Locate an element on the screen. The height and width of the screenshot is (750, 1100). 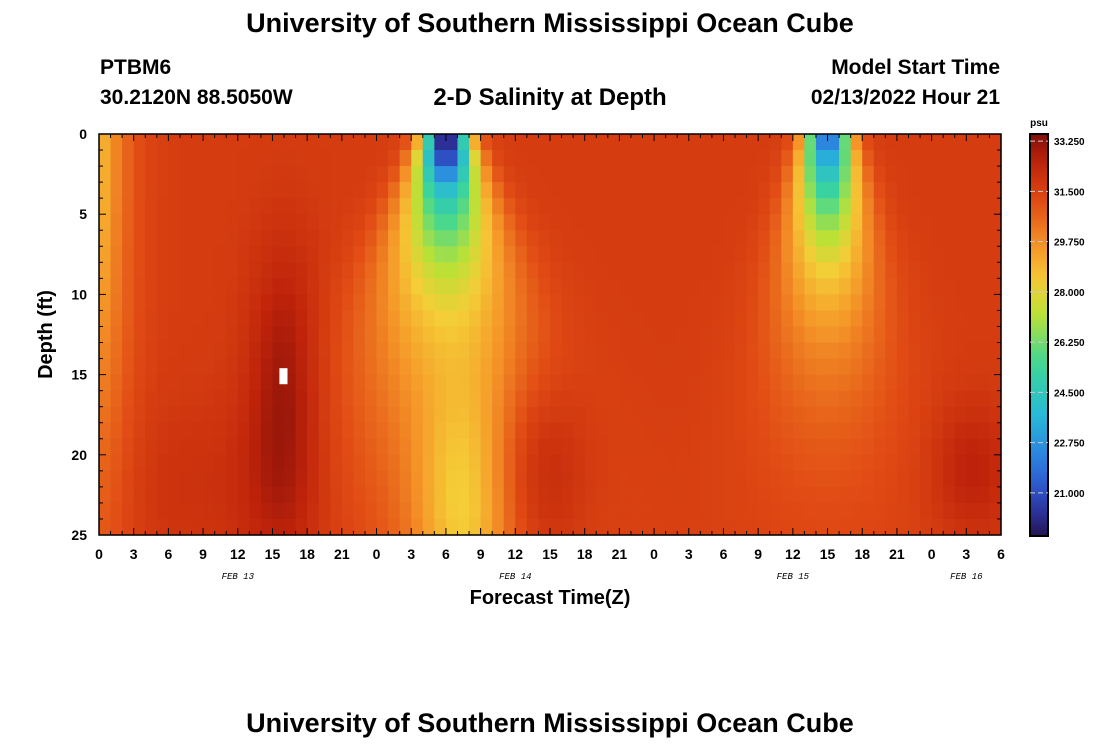
x-tick-label: 12 is located at coordinates (238, 554).